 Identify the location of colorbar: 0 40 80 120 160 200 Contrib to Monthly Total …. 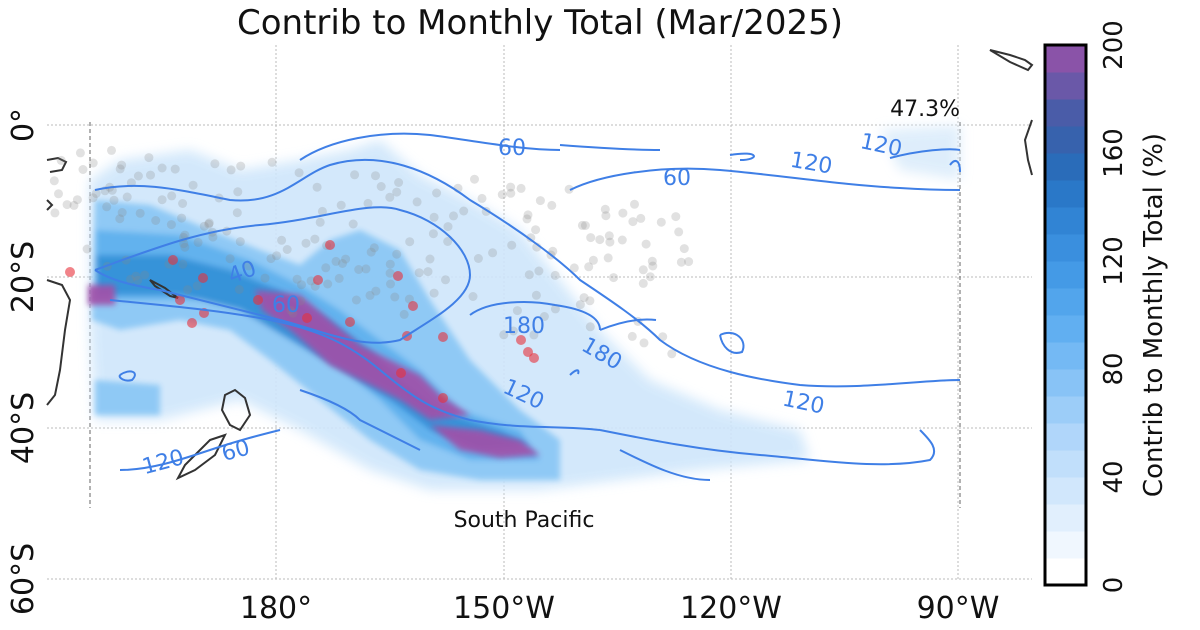
(1106, 306).